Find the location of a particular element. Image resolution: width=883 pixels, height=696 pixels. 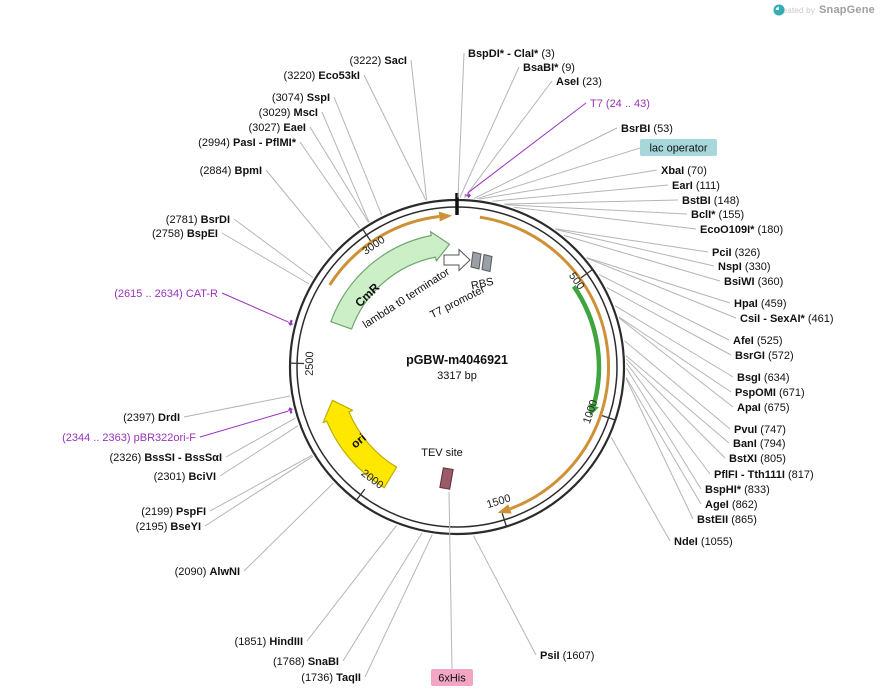

site-label-eari: EarI (111) is located at coordinates (696, 186).